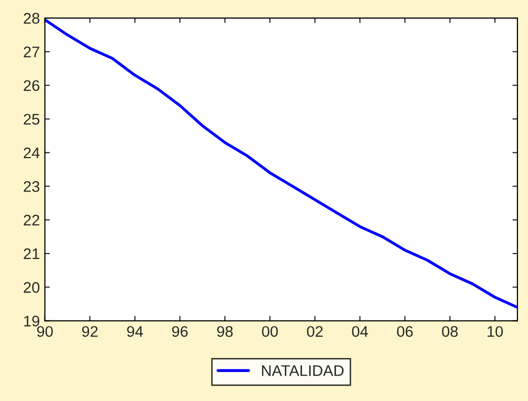  I want to click on x-tick-label: 02, so click(315, 331).